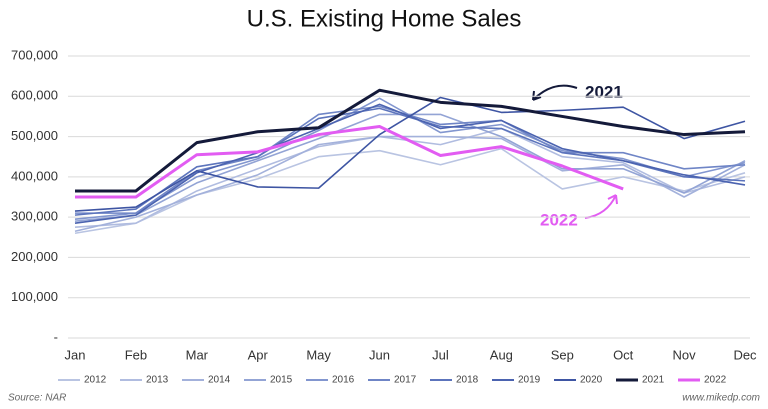  What do you see at coordinates (34, 175) in the screenshot?
I see `y-tick-label: 400,000` at bounding box center [34, 175].